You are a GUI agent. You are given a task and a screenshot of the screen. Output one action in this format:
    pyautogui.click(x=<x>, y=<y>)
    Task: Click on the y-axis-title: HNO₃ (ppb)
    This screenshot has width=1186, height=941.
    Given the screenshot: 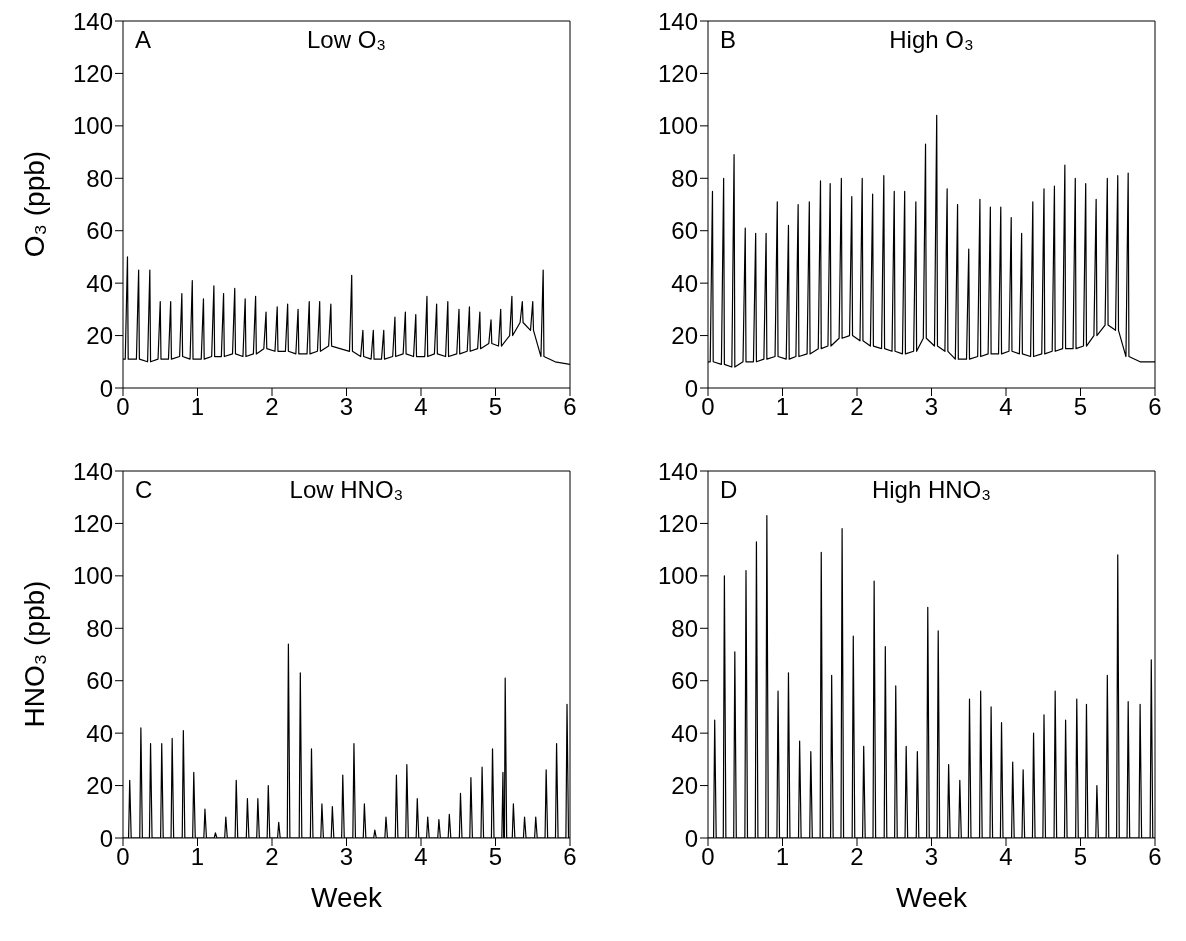 What is the action you would take?
    pyautogui.click(x=34, y=654)
    